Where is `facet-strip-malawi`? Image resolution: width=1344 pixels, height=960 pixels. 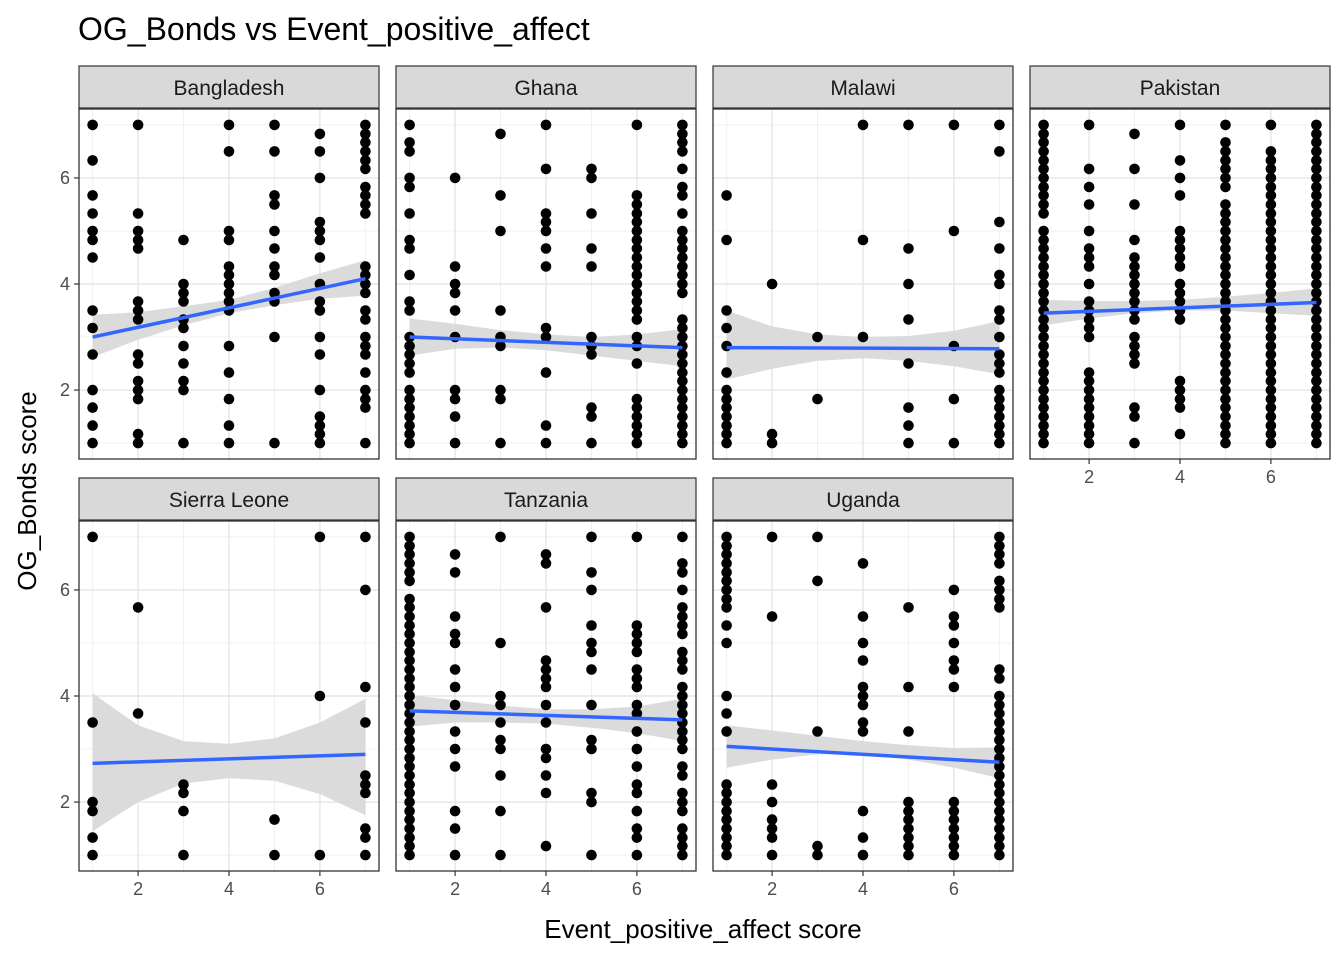 facet-strip-malawi is located at coordinates (863, 87).